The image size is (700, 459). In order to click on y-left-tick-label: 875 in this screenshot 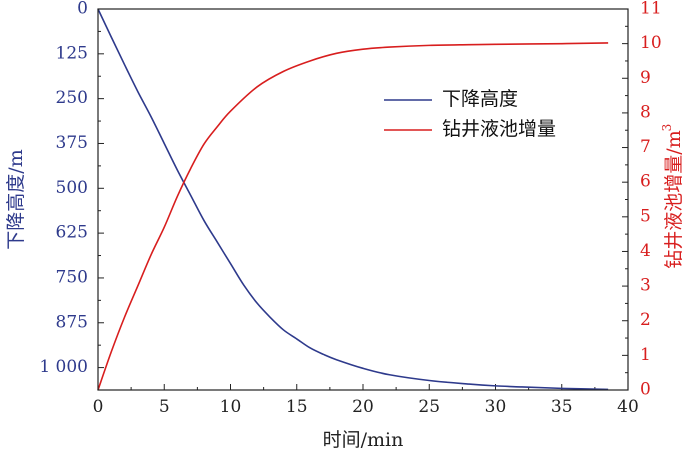, I will do `click(72, 322)`.